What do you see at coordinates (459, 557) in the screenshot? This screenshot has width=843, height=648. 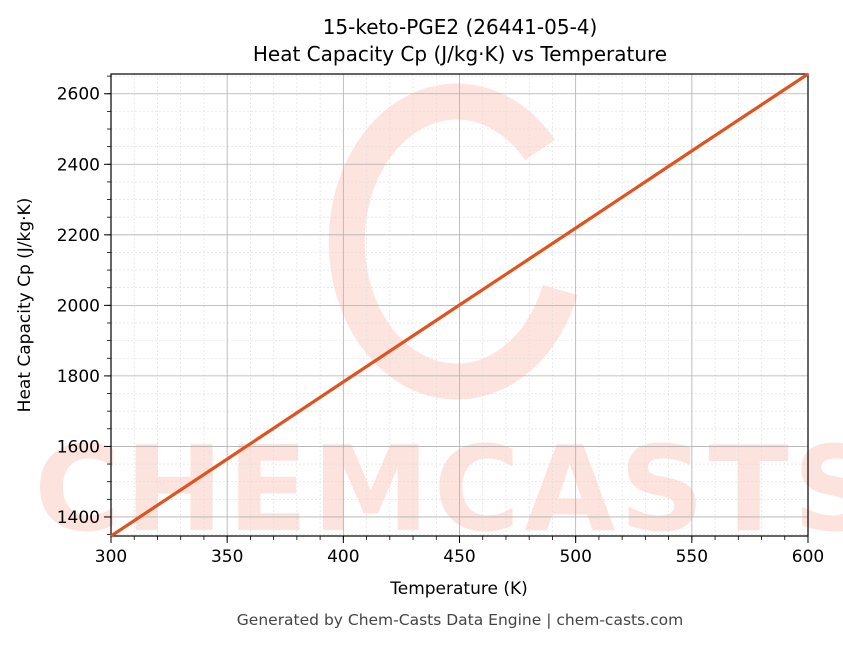 I see `x-tick-label: 450` at bounding box center [459, 557].